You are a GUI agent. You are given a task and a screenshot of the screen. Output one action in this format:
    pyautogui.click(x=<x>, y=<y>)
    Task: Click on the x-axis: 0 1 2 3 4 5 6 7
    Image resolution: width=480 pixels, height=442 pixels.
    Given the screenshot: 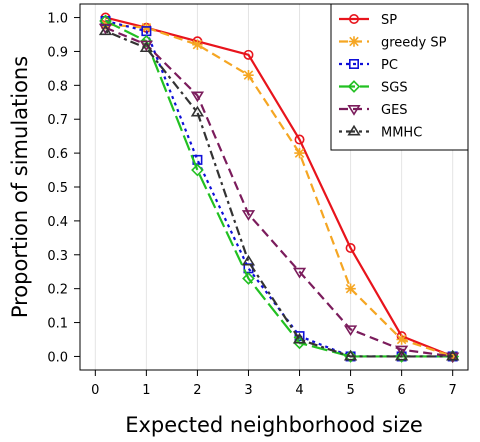 What is the action you would take?
    pyautogui.click(x=274, y=384)
    